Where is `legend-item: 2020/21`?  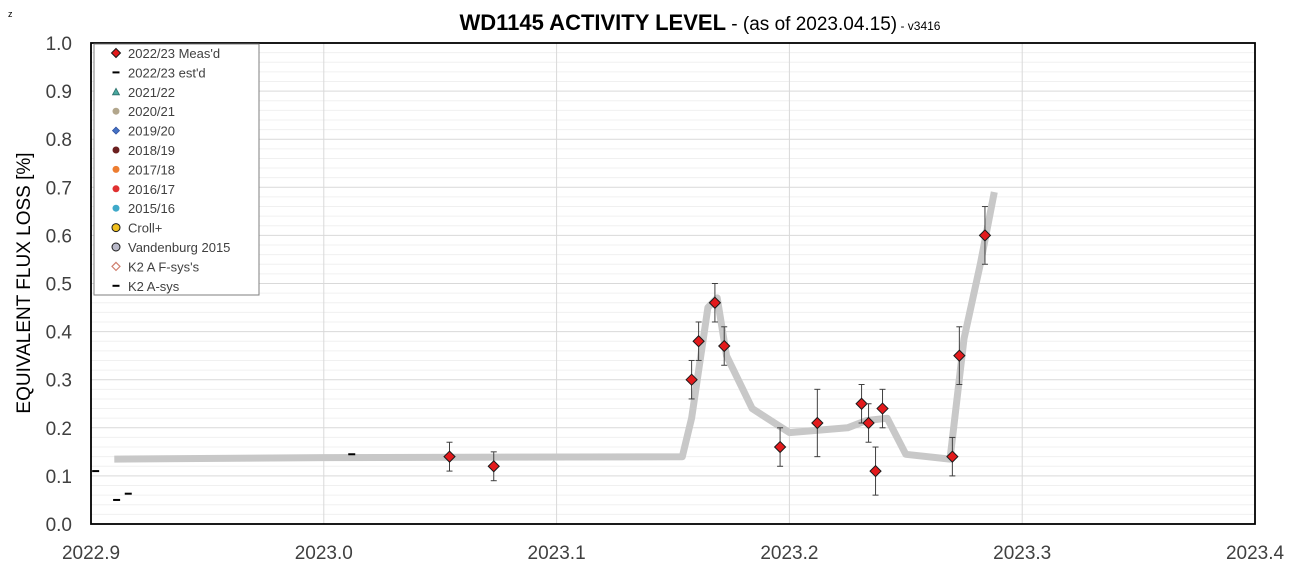
legend-item: 2020/21 is located at coordinates (143, 111).